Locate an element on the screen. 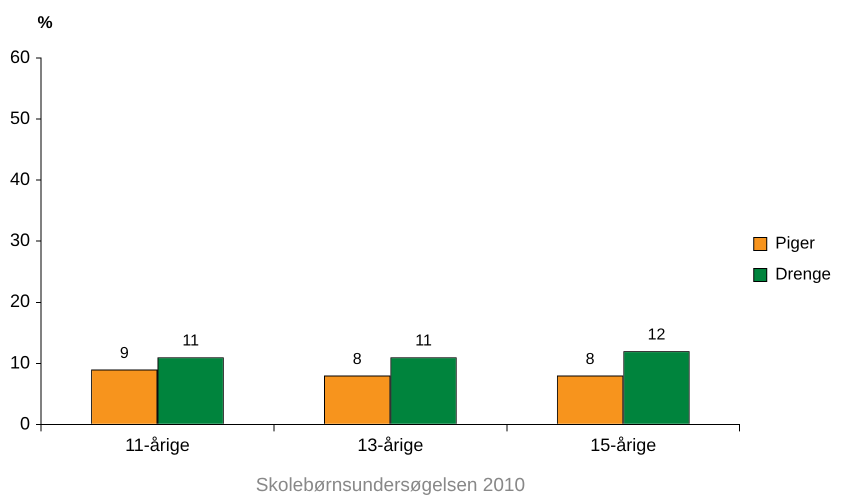 The height and width of the screenshot is (497, 847). x-tick-label: 11-årige is located at coordinates (157, 445).